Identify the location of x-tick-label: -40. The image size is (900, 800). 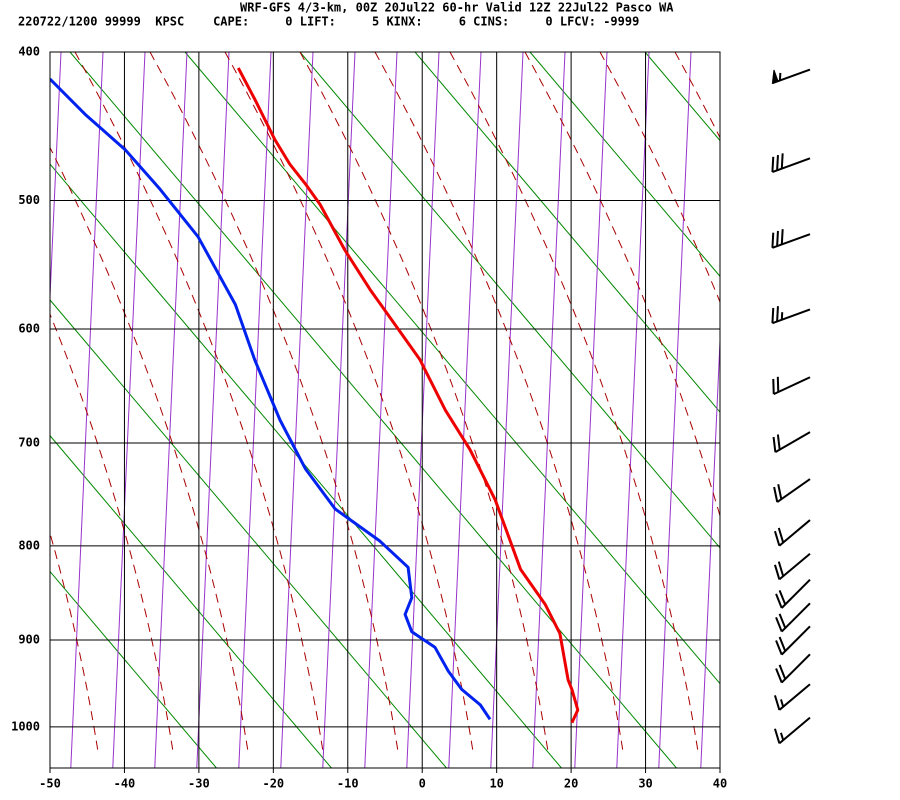
(125, 784).